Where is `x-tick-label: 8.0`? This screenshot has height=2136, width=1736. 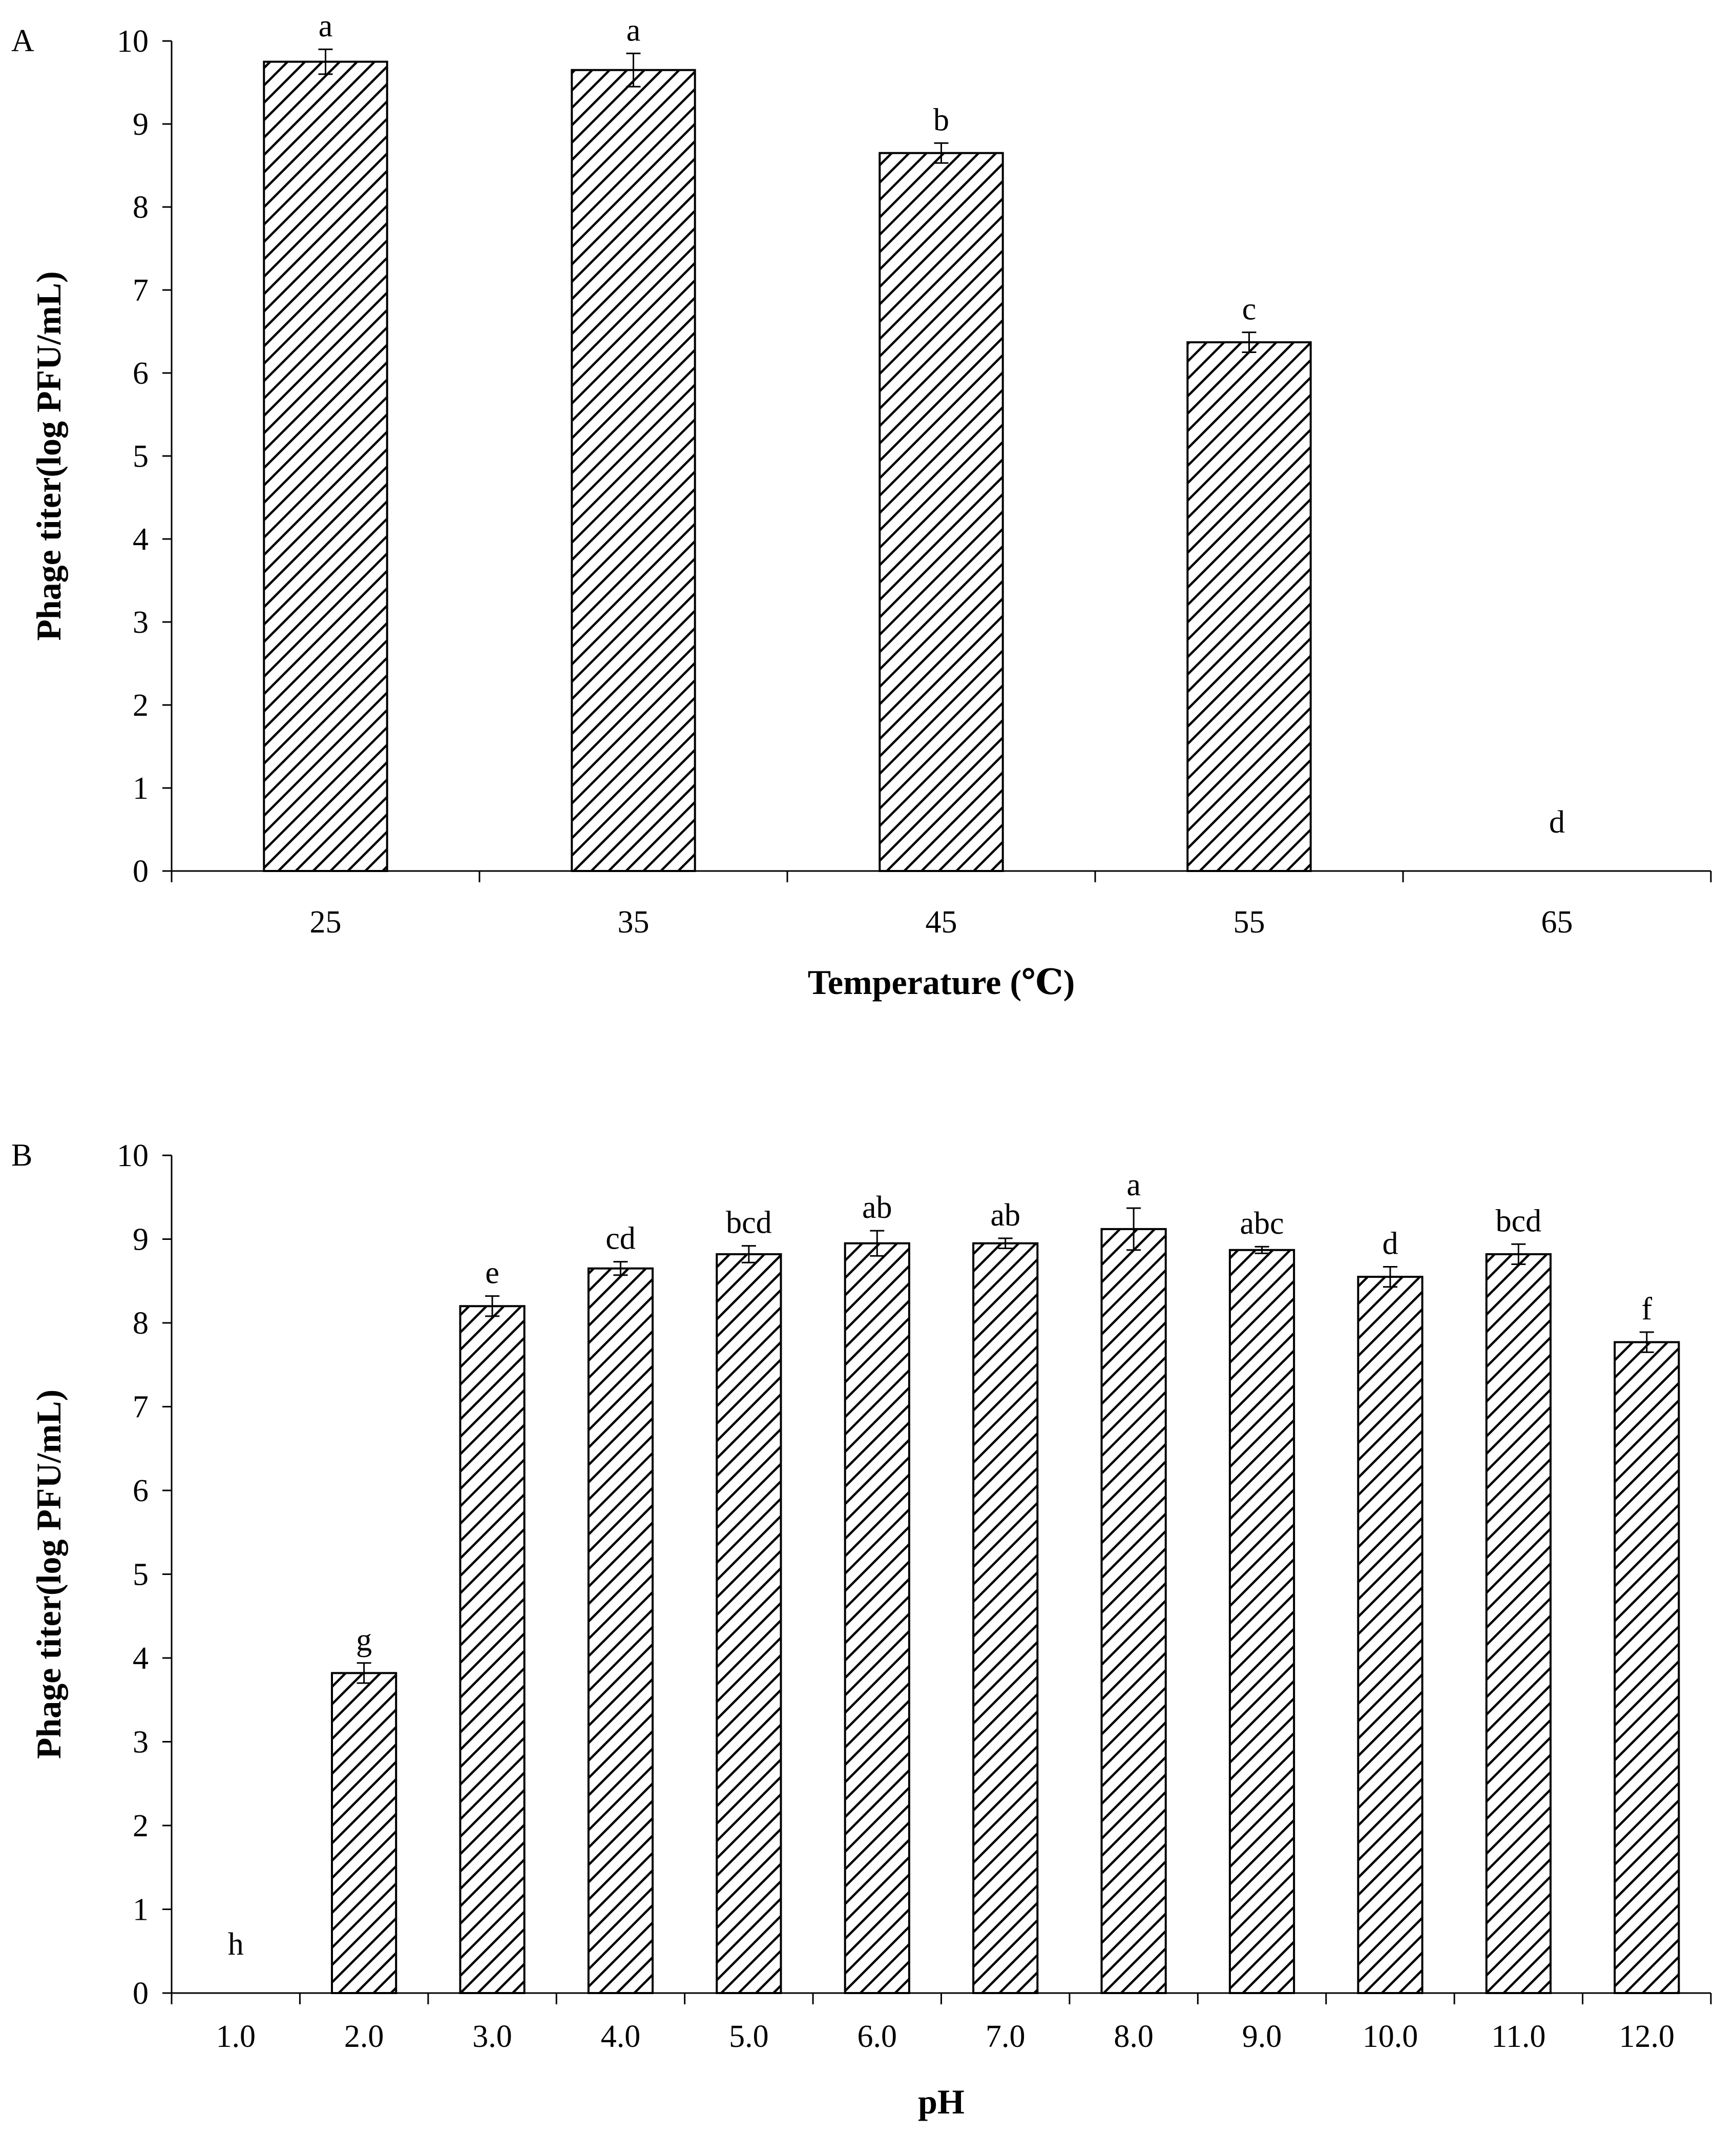 x-tick-label: 8.0 is located at coordinates (1134, 2036).